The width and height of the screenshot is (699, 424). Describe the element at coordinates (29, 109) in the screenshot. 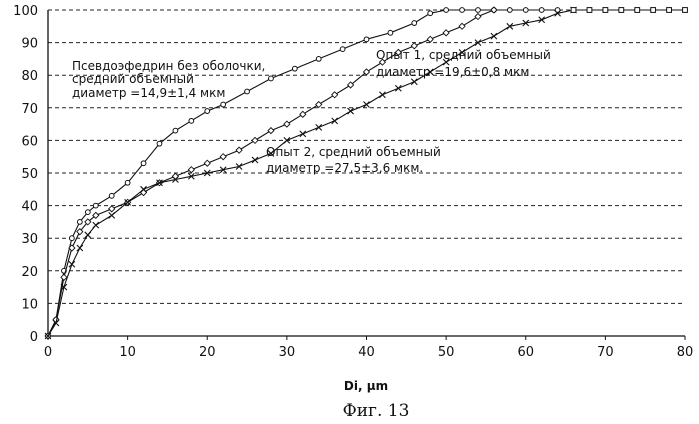

I see `y-tick-label-70: 70` at that location.